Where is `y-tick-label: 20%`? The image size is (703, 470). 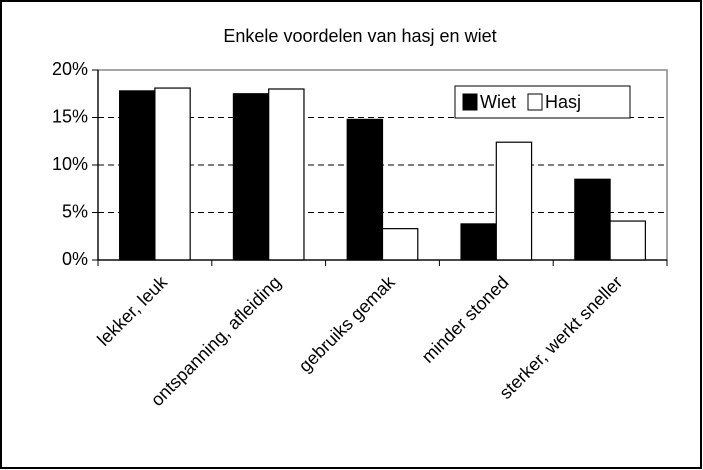 y-tick-label: 20% is located at coordinates (70, 69).